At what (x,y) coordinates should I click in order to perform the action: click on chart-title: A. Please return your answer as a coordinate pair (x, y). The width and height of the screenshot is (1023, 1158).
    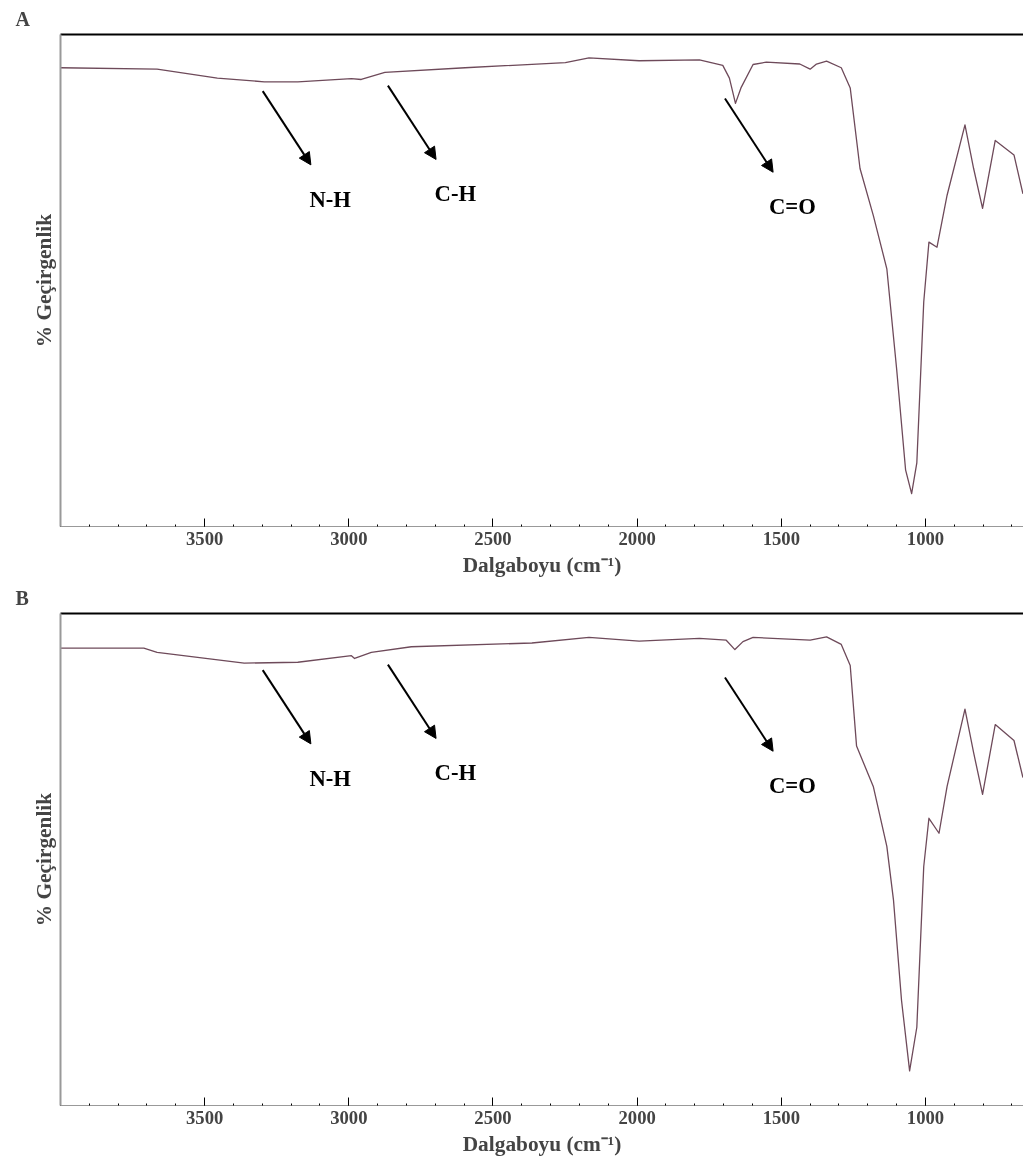
    Looking at the image, I should click on (23, 18).